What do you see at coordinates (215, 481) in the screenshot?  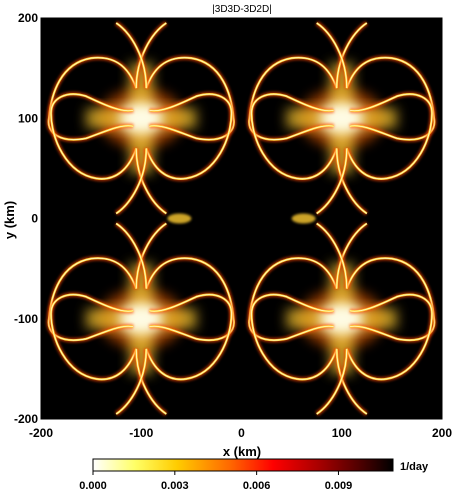 I see `colorbar-ticks: 0.000 0.003 0.006 0.009` at bounding box center [215, 481].